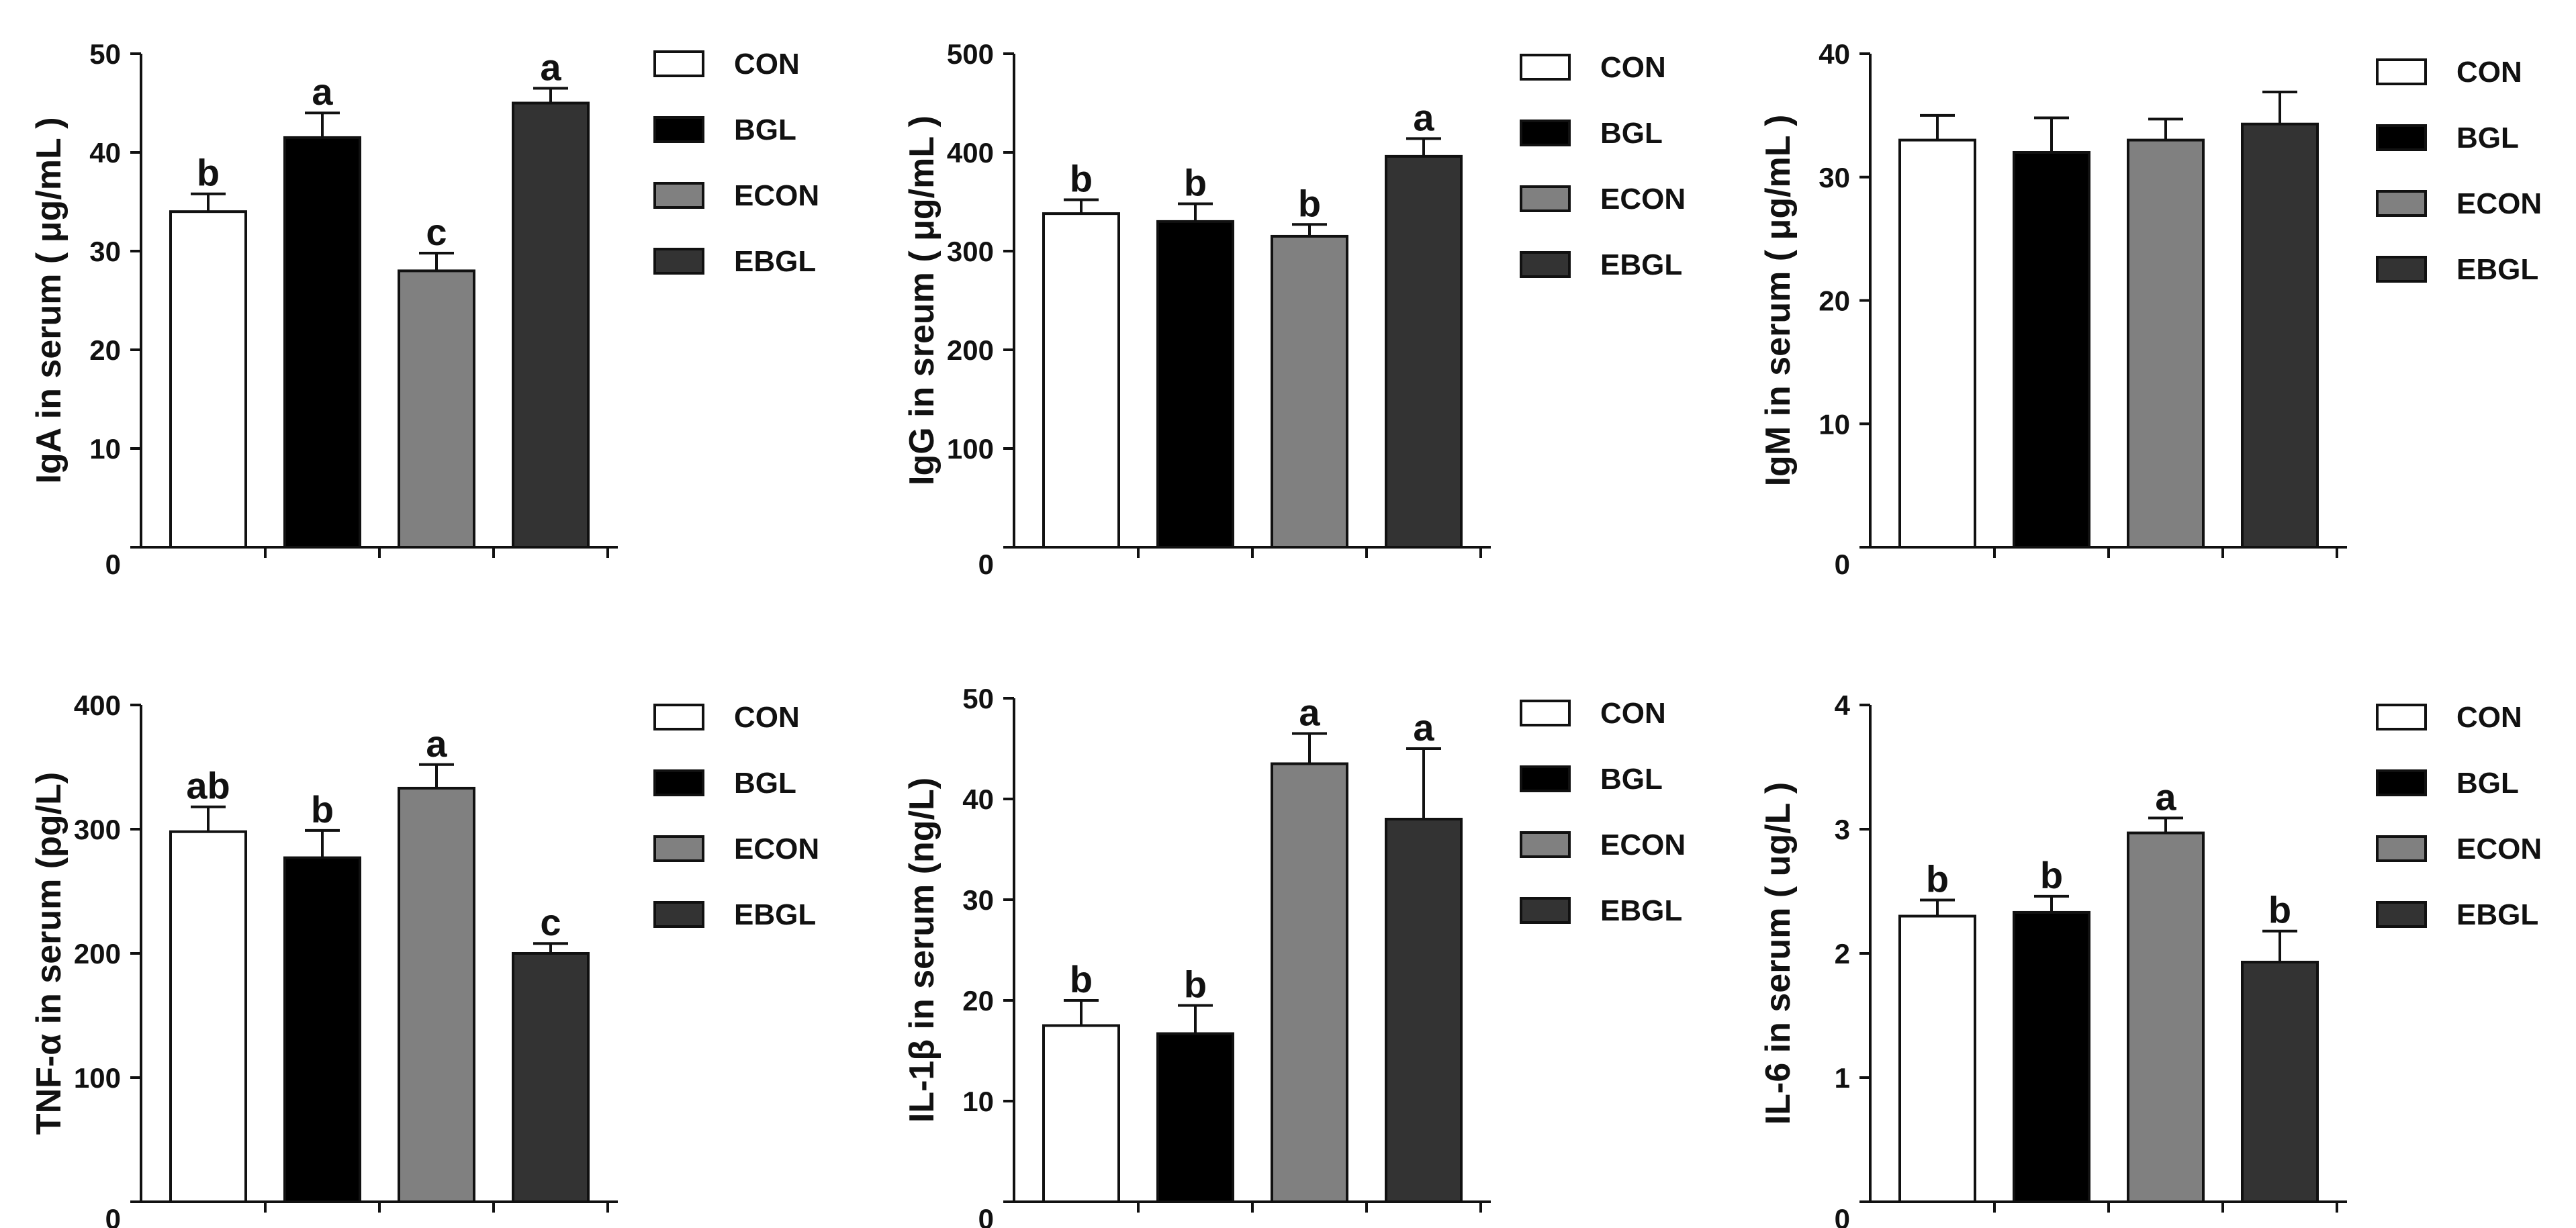 The image size is (2576, 1228). Describe the element at coordinates (922, 950) in the screenshot. I see `y-axis-title: IL-1β in serum (ng/L)` at that location.